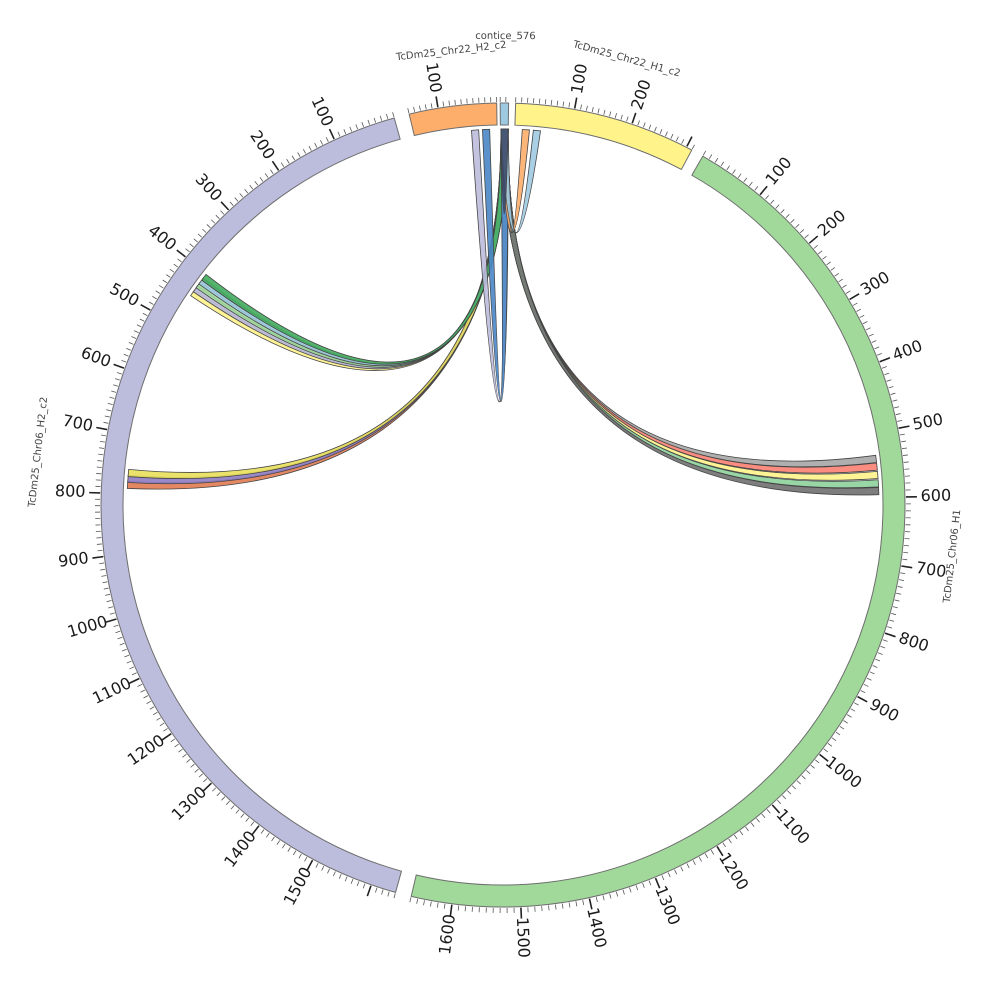  What do you see at coordinates (78, 423) in the screenshot?
I see `tick-label-chr06_h2: 700` at bounding box center [78, 423].